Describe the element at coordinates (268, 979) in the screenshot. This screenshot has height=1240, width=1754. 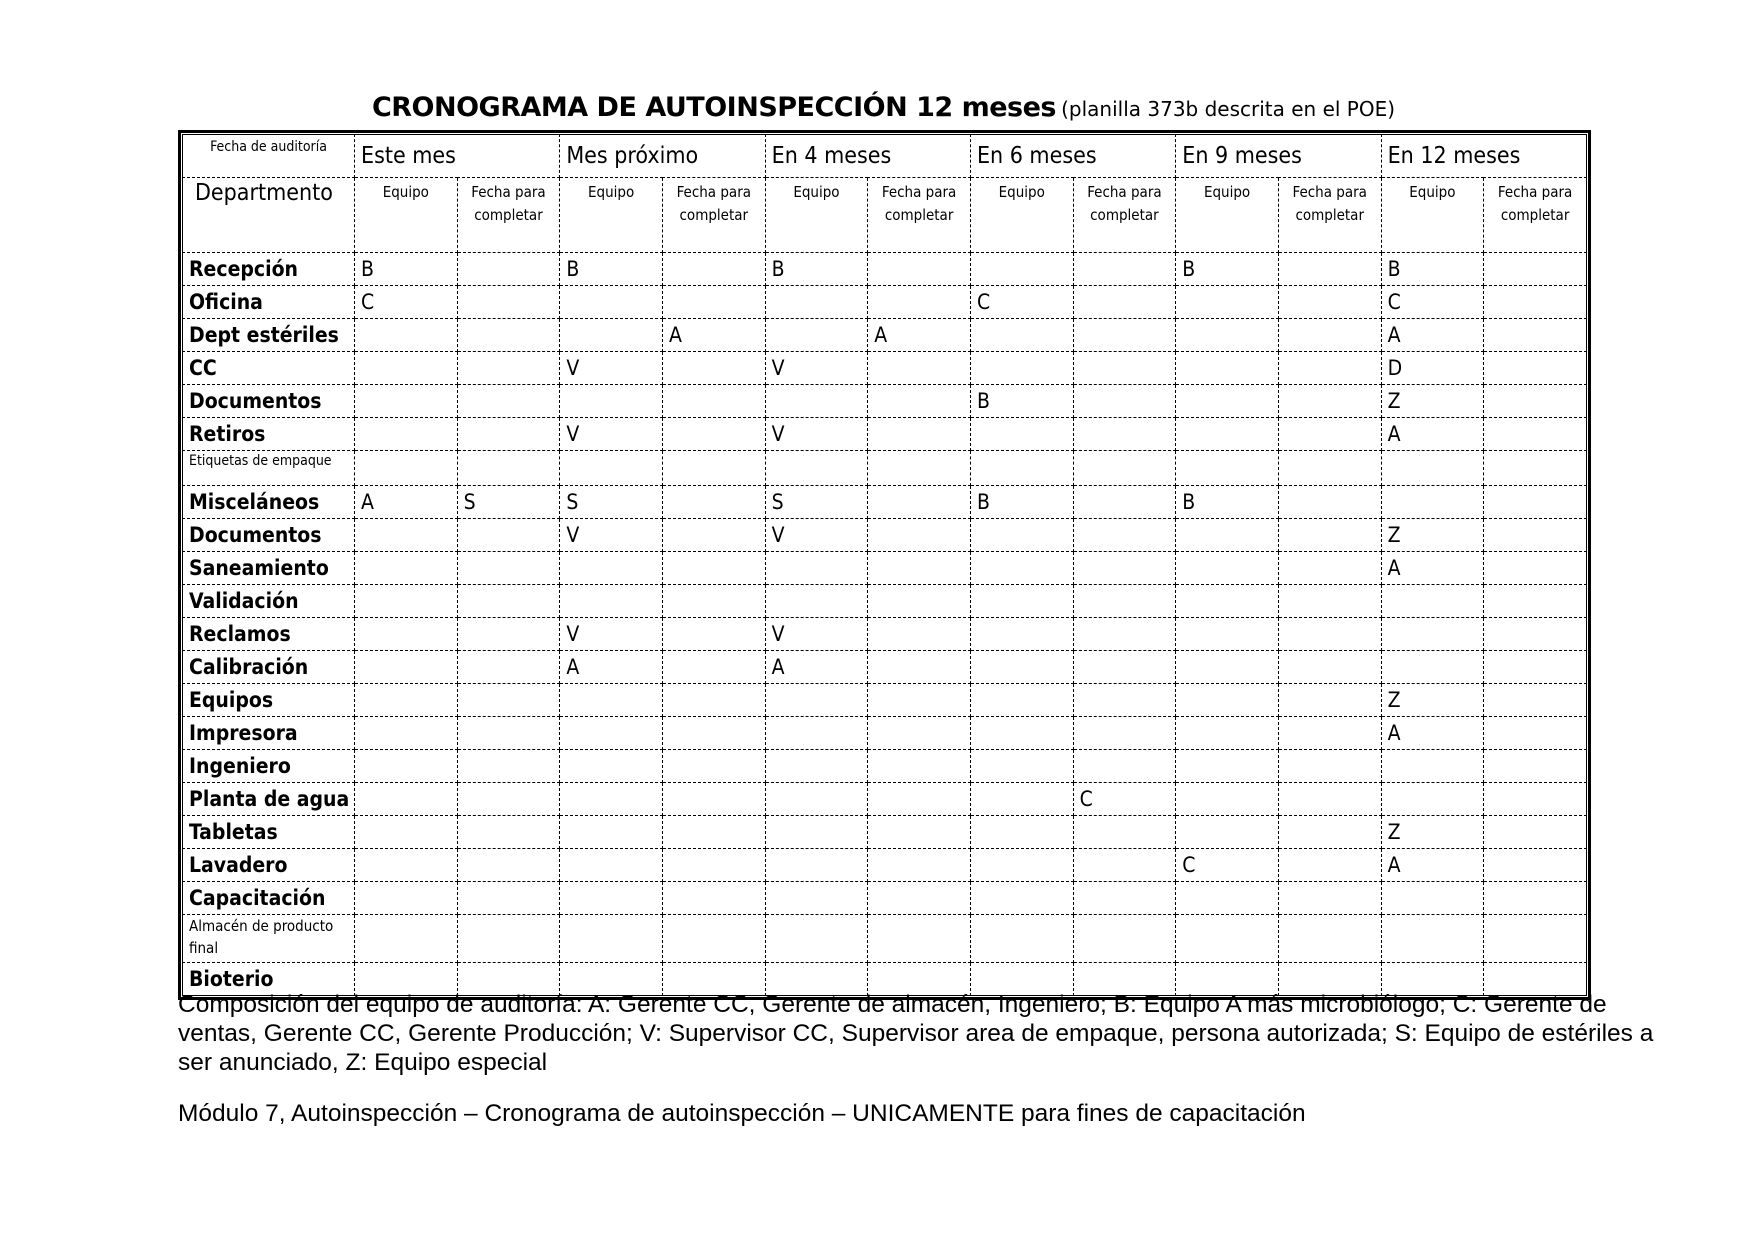
I see `department-name: Bioterio` at that location.